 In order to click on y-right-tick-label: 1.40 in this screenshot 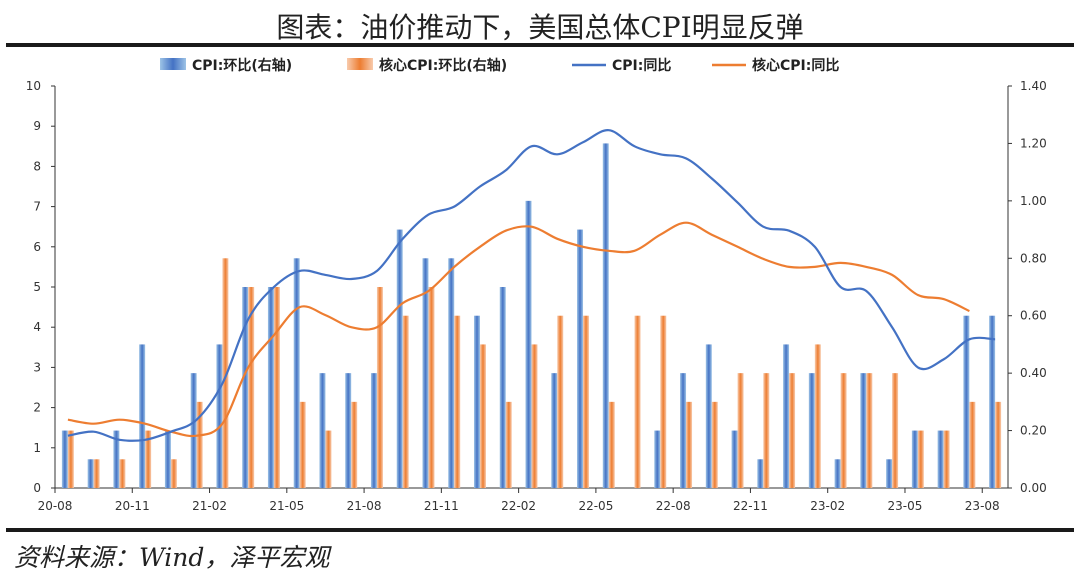, I will do `click(1033, 86)`.